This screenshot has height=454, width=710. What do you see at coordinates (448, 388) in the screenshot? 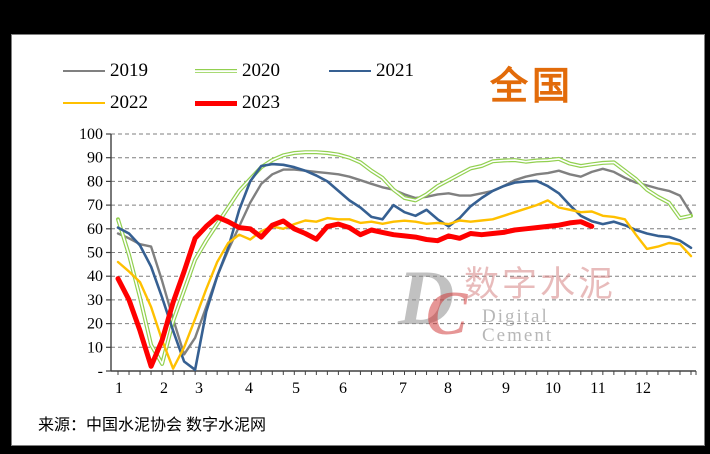
I see `svg-text: 8` at bounding box center [448, 388].